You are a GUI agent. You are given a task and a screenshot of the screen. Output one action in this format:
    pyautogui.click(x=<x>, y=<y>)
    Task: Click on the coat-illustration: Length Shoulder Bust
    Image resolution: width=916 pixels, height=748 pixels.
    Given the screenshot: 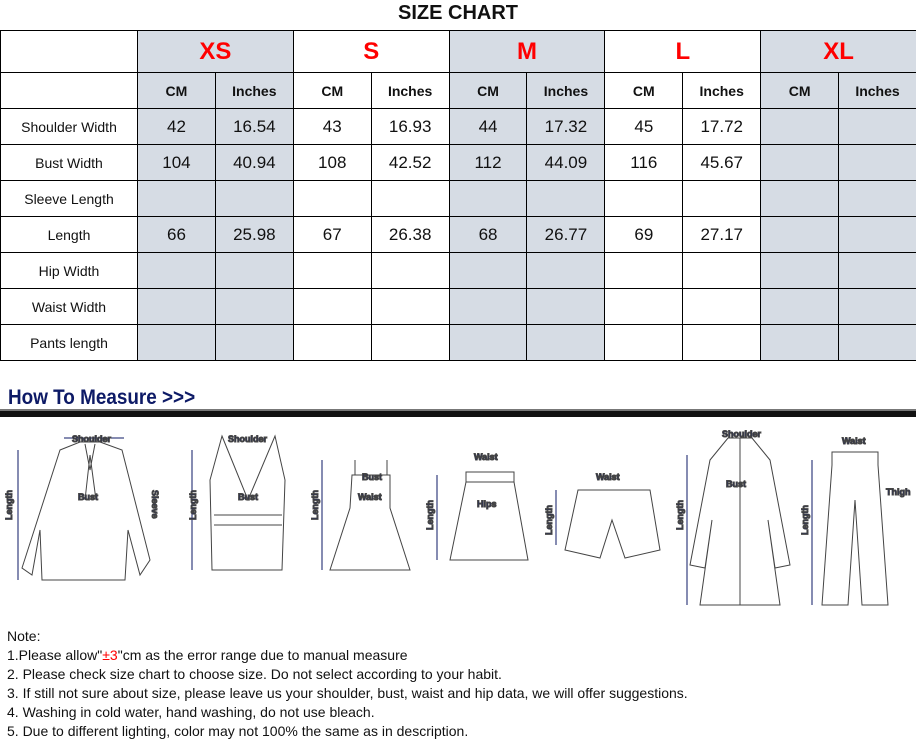 What is the action you would take?
    pyautogui.click(x=733, y=517)
    